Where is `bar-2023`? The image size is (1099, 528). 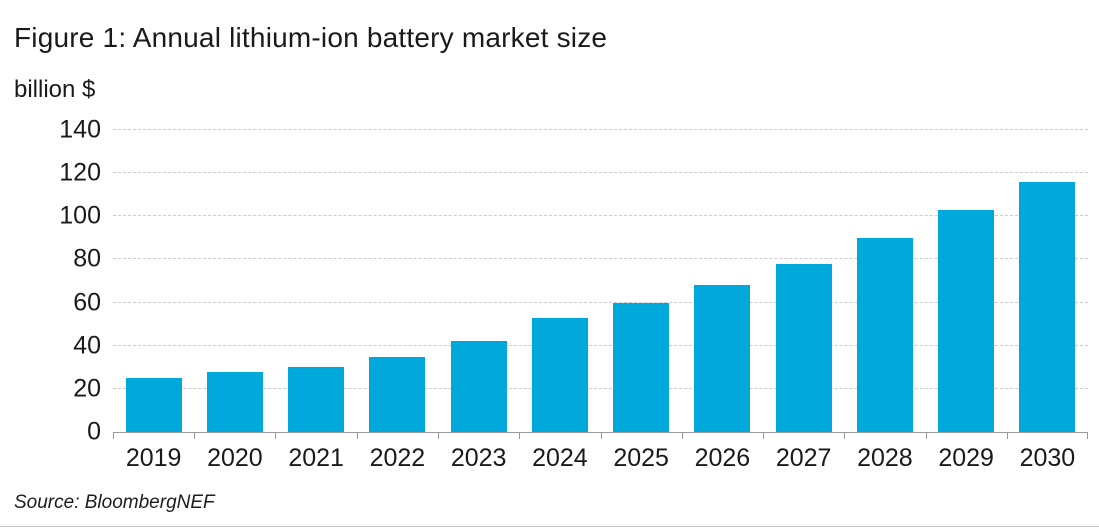
bar-2023 is located at coordinates (478, 386).